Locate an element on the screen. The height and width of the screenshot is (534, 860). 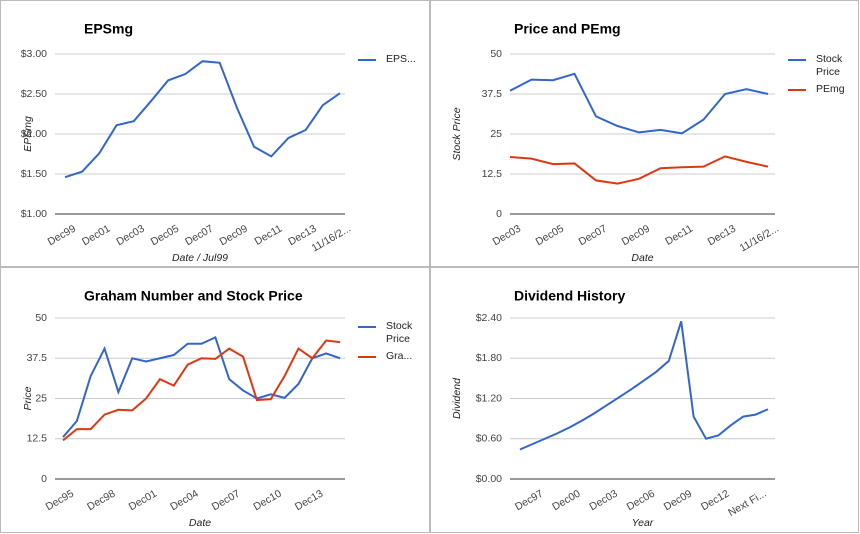
x-tick-label: Dec10 is located at coordinates (267, 501).